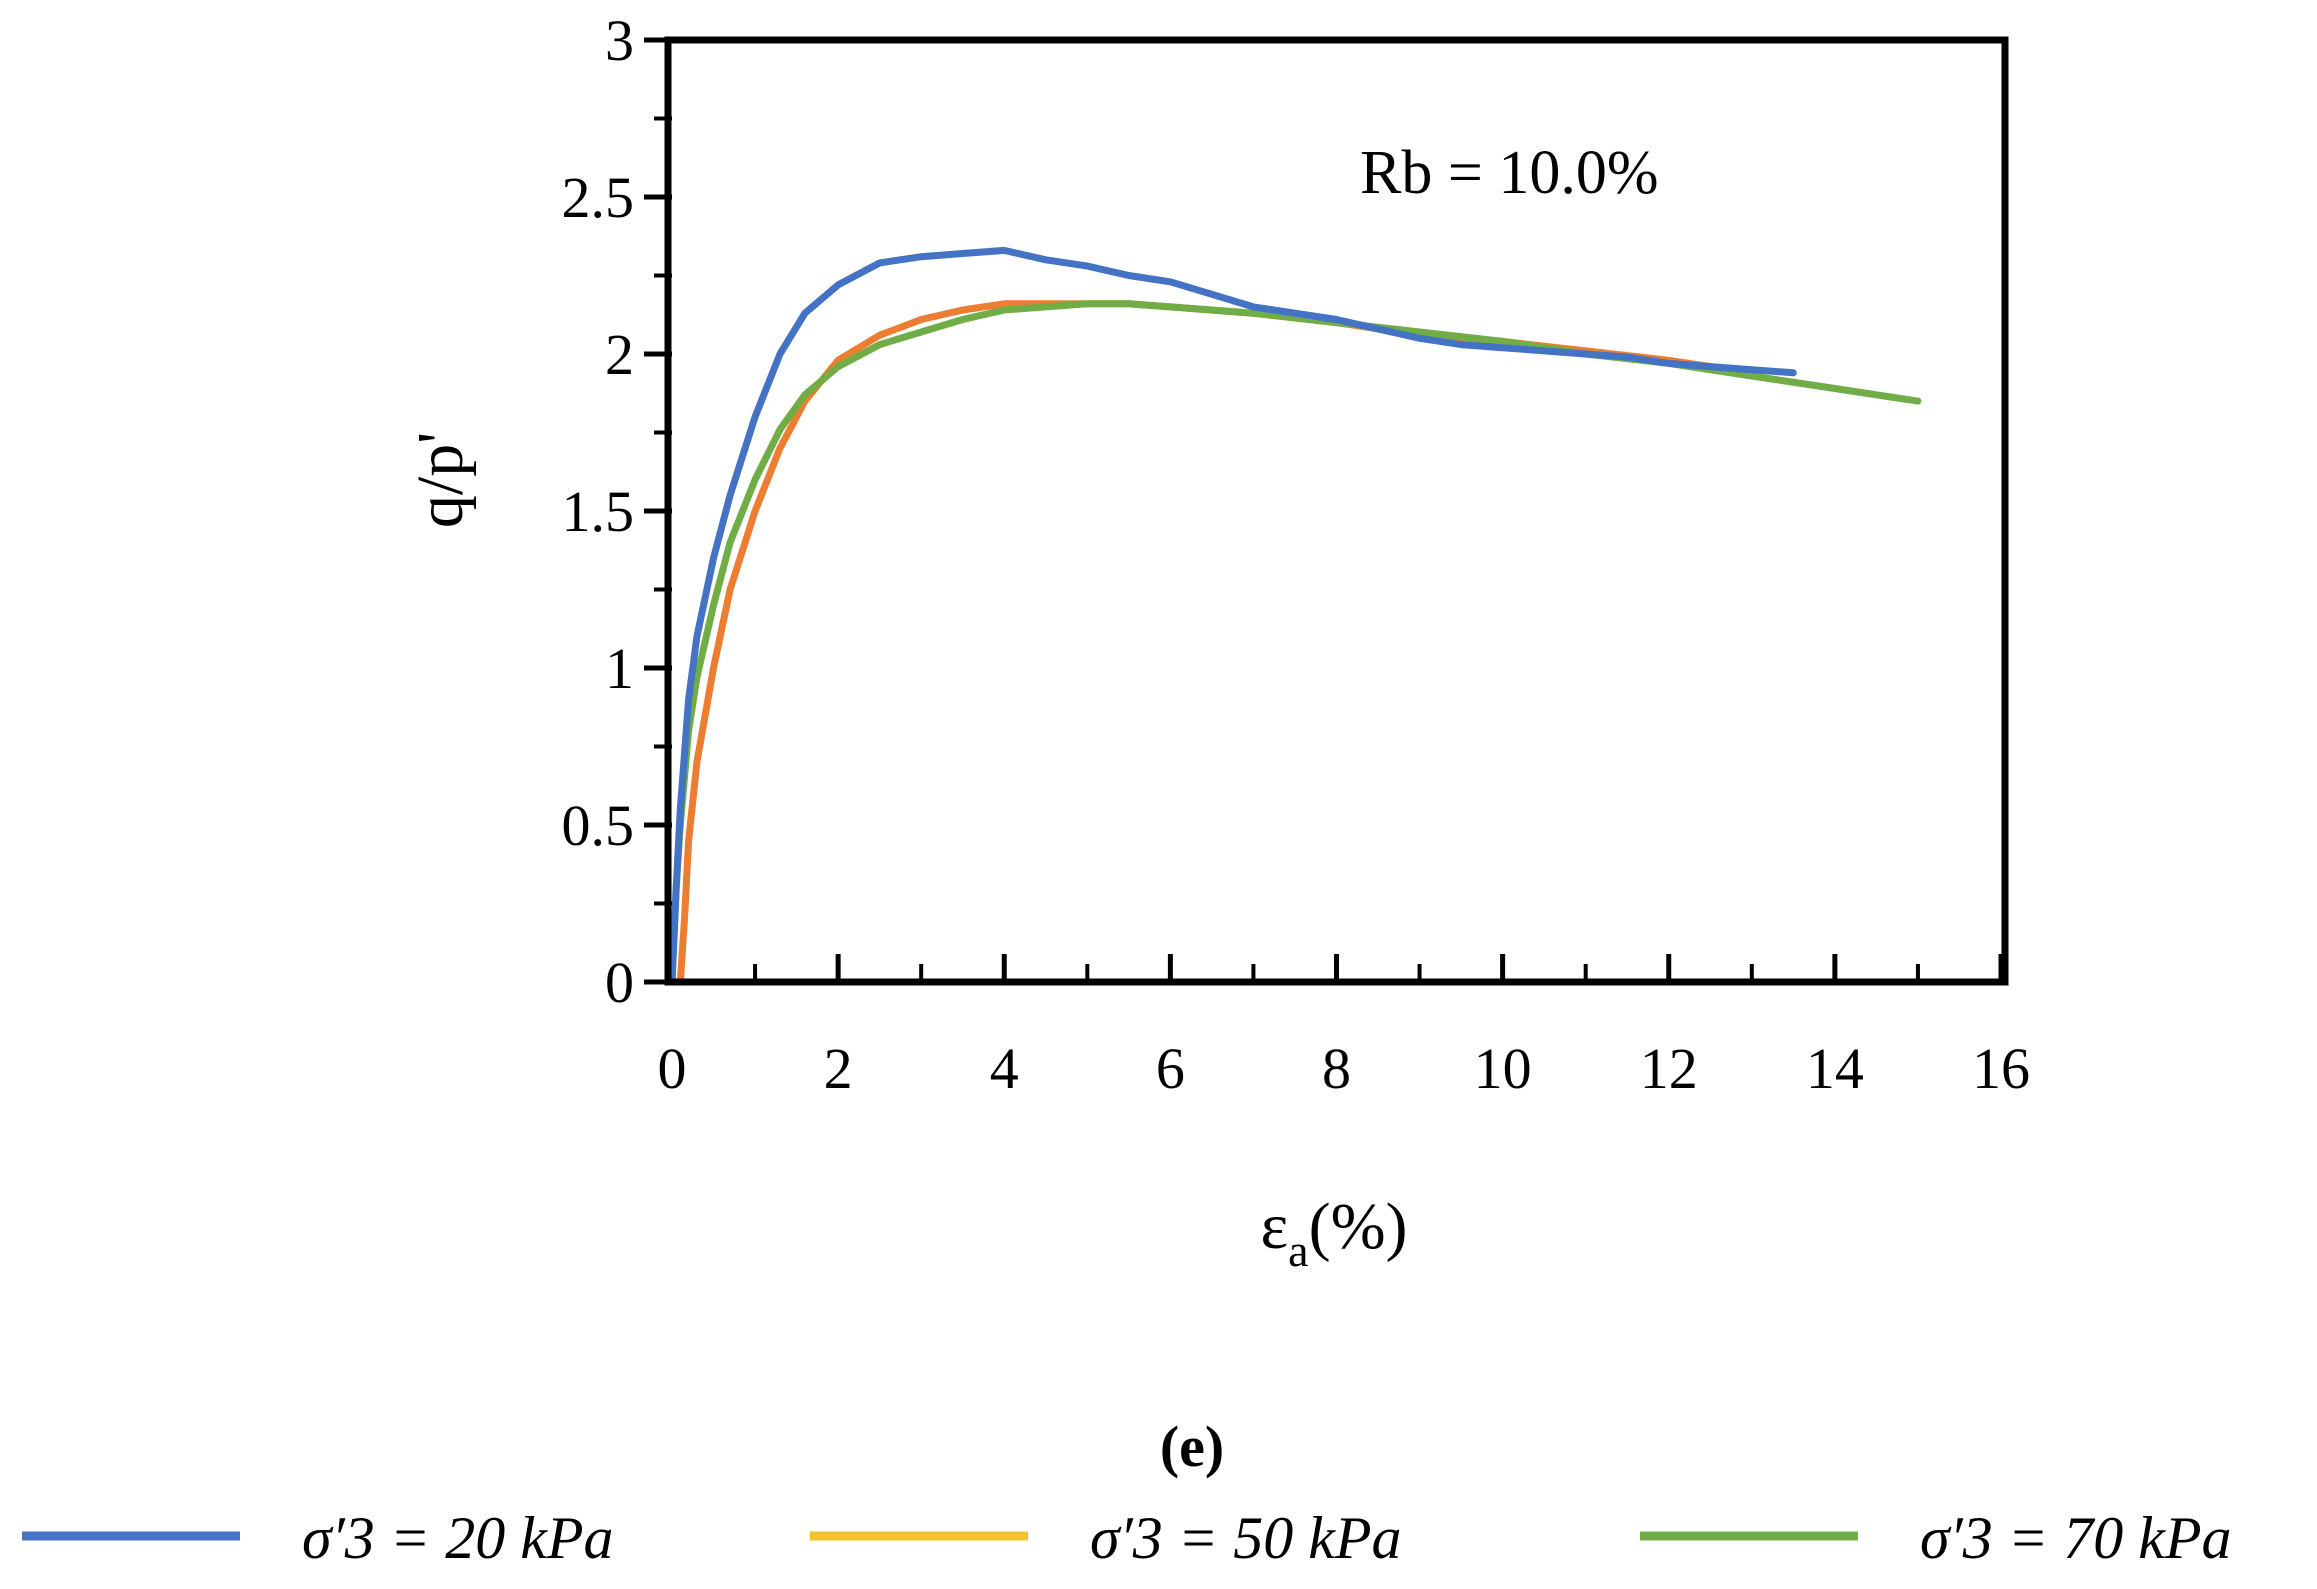 This screenshot has height=1589, width=2317. I want to click on y-tick-label: 0.5, so click(598, 825).